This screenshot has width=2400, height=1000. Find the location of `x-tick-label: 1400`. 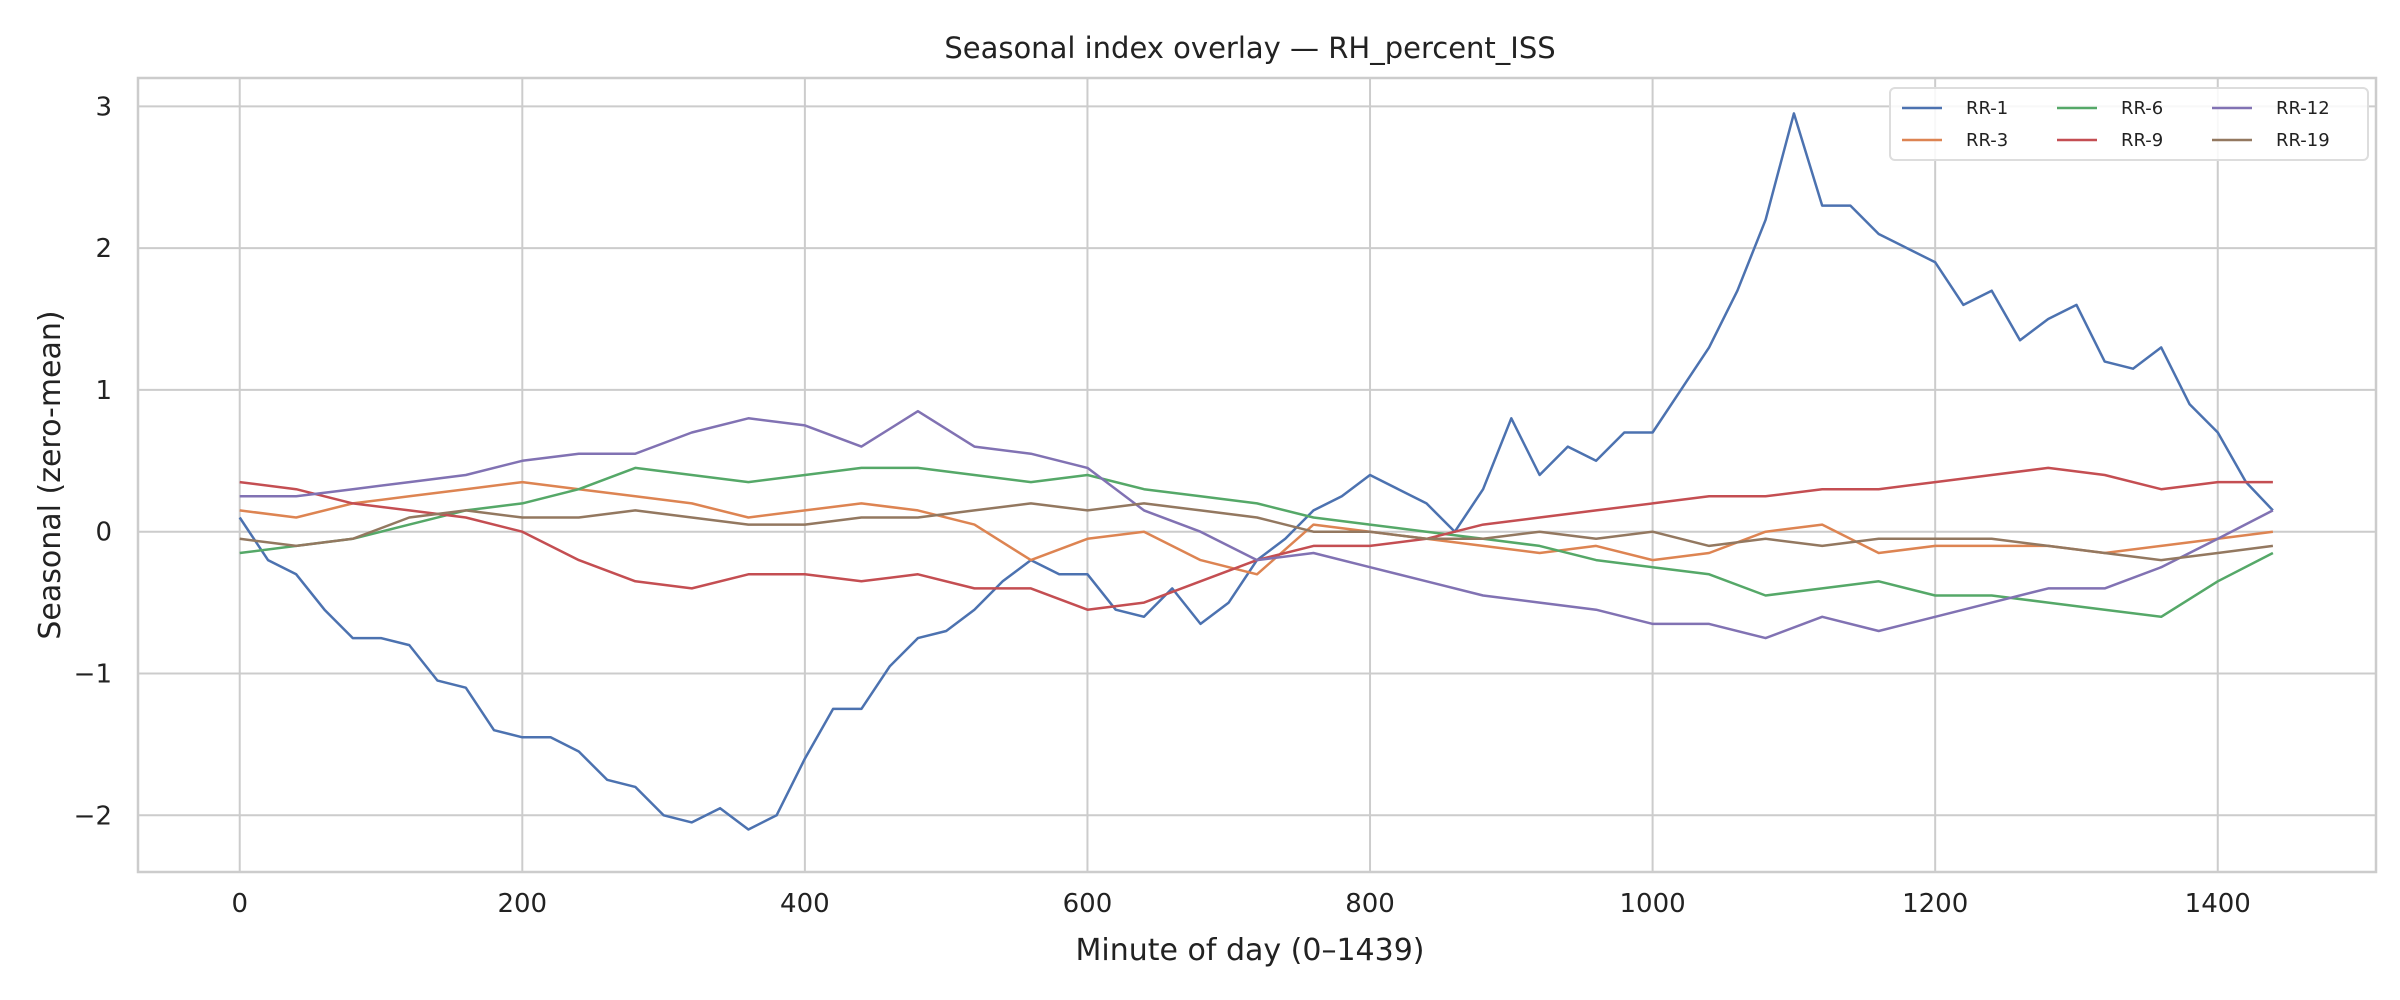

x-tick-label: 1400 is located at coordinates (2218, 904).